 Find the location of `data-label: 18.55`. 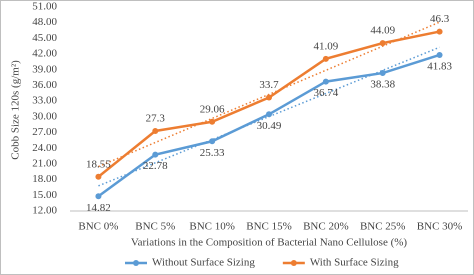

data-label: 18.55 is located at coordinates (98, 164).